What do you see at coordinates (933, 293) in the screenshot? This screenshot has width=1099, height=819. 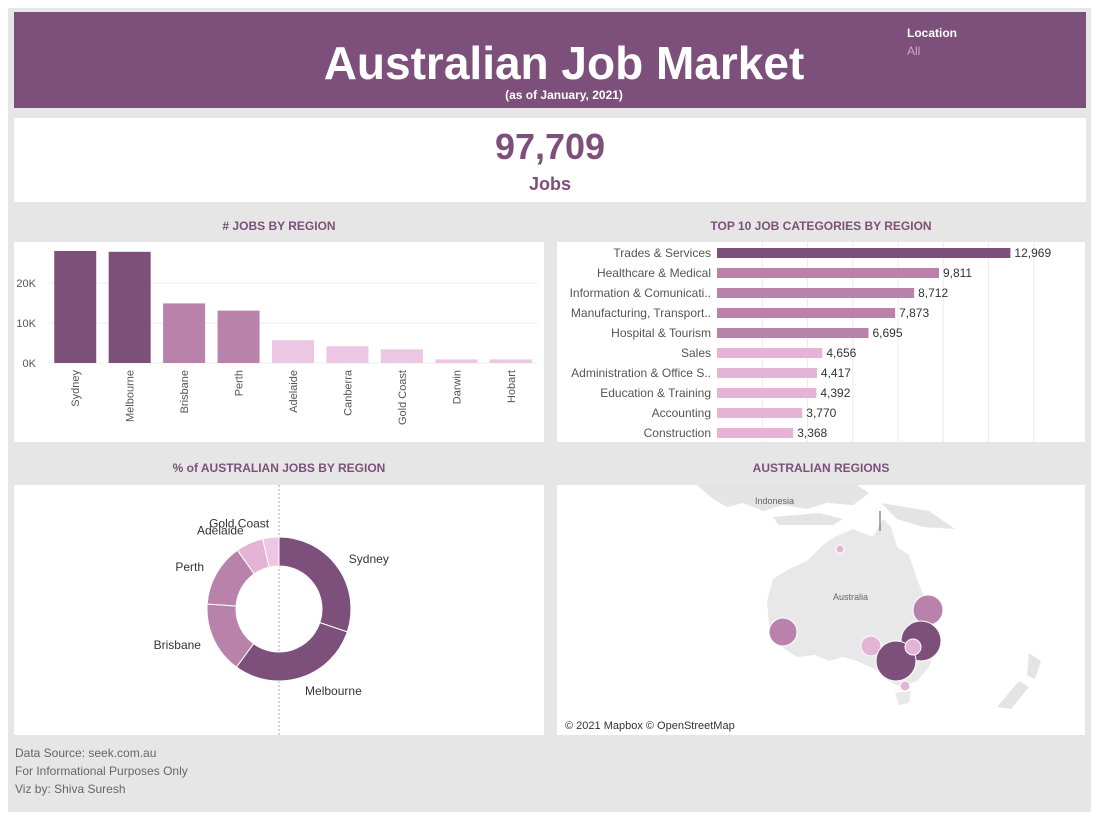 I see `category-value-label: 8,712` at bounding box center [933, 293].